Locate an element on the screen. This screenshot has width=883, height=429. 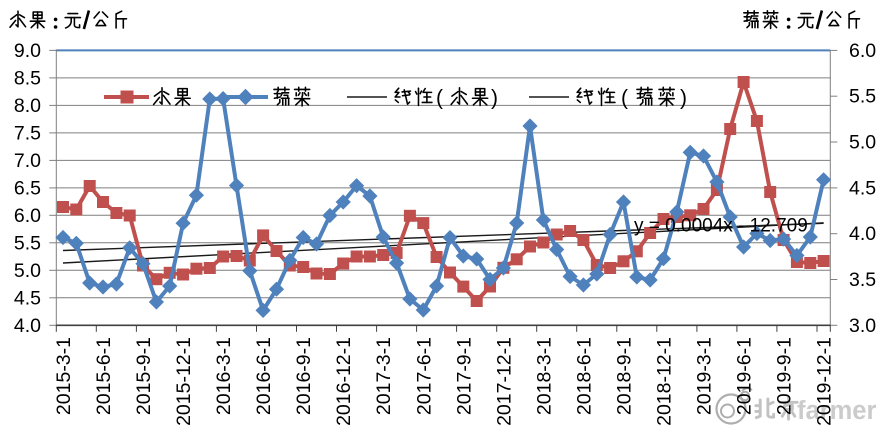
svg-text: 2015-9-1 is located at coordinates (144, 376).